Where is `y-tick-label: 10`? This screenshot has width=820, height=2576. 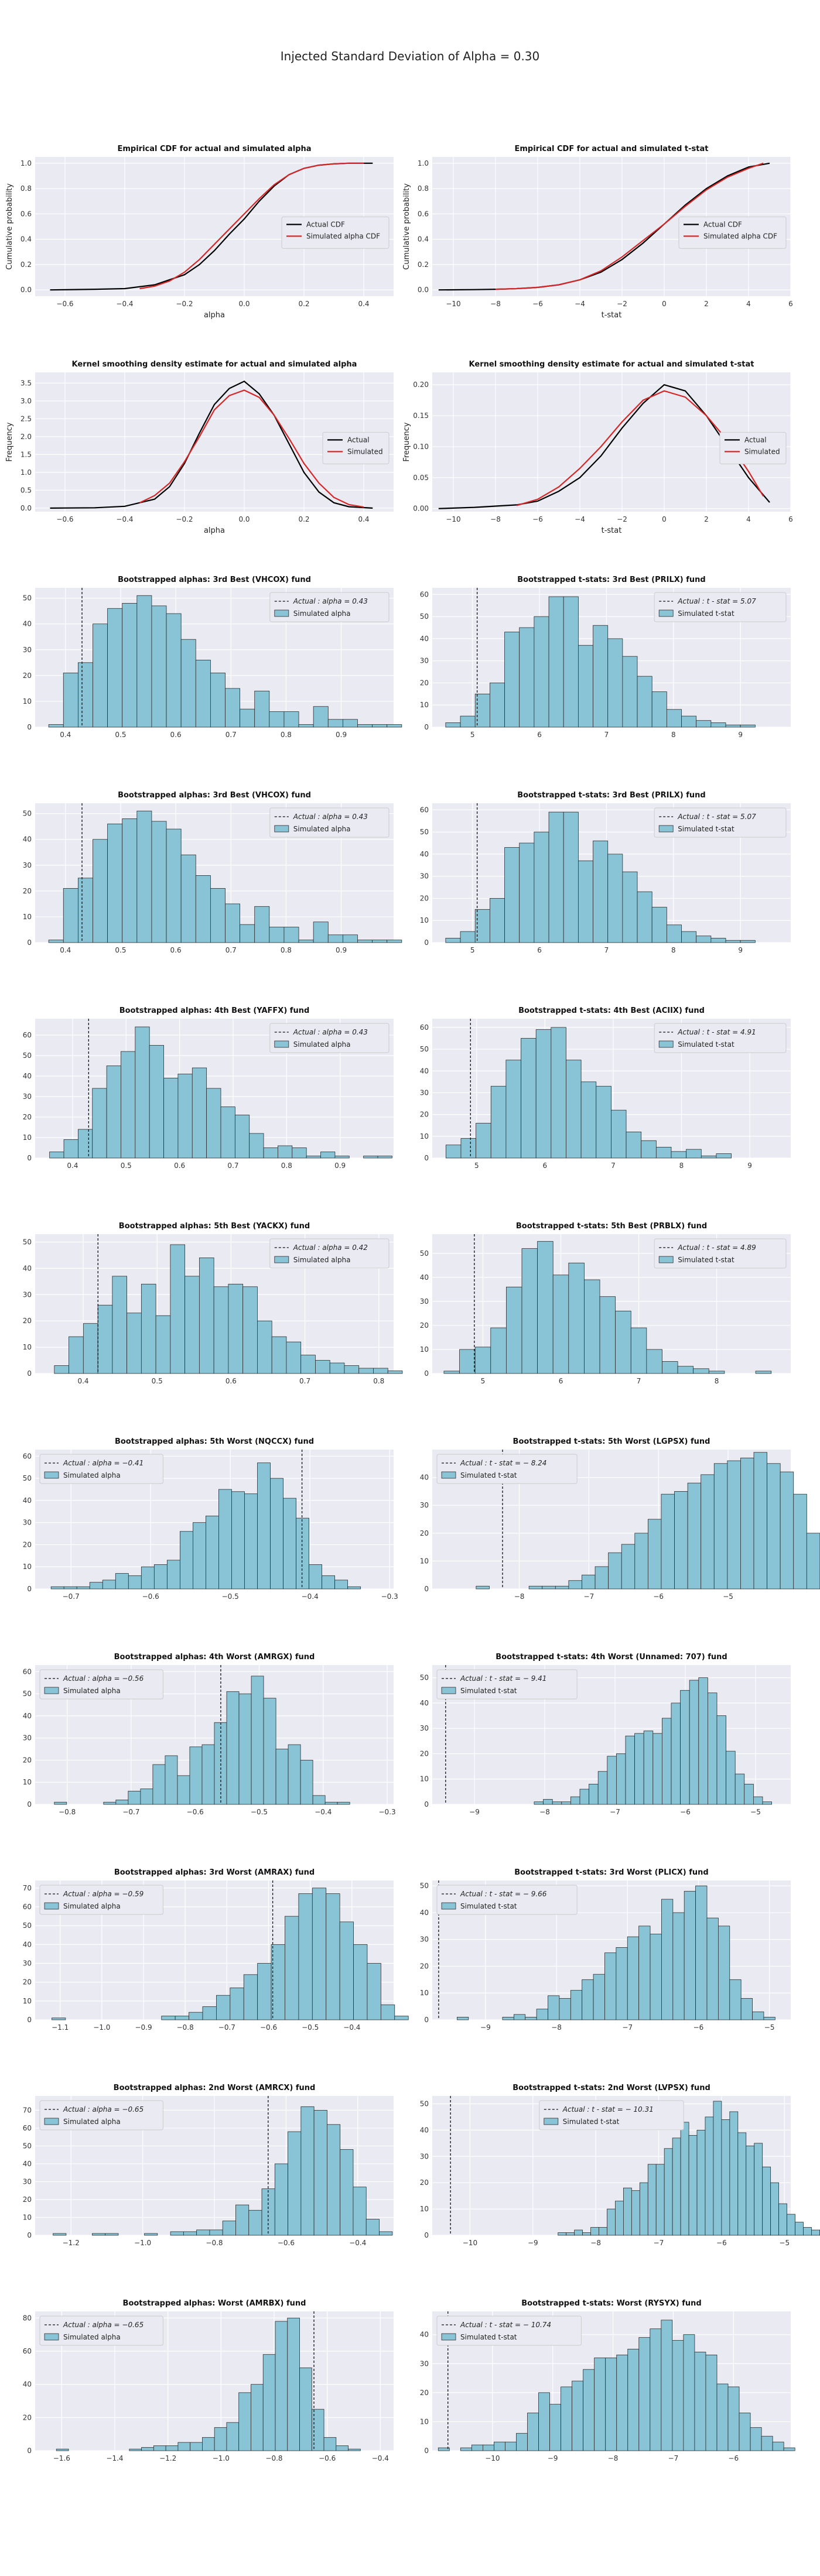
y-tick-label: 10 is located at coordinates (28, 701).